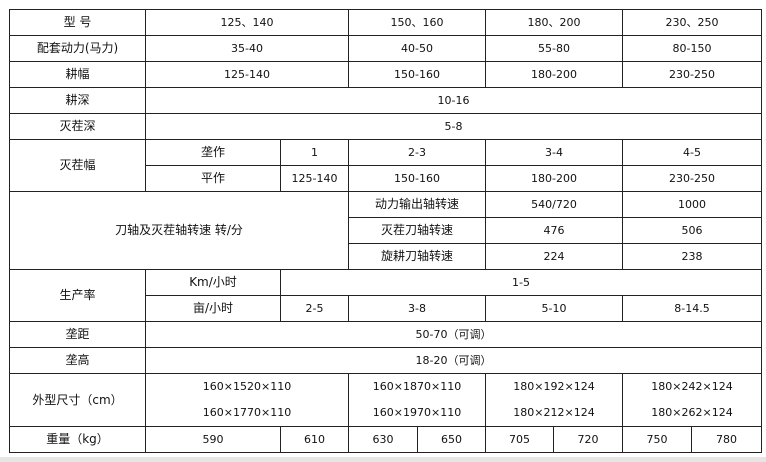 The height and width of the screenshot is (462, 766). I want to click on row-productivity-km: 生产率 Km/小时 1-5, so click(385, 295).